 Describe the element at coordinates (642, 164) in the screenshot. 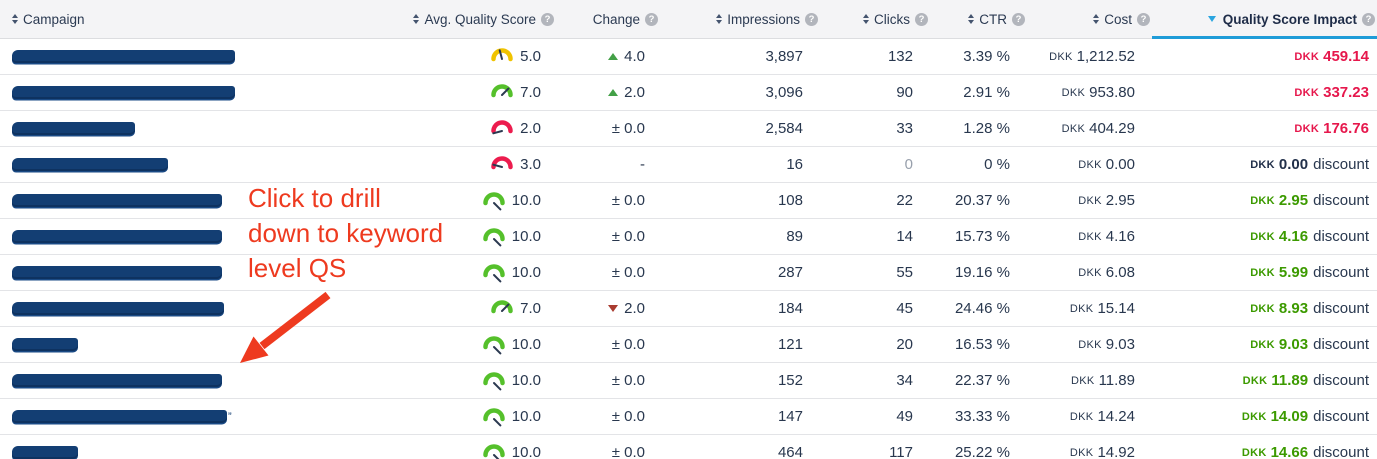

I see `change-value: -` at that location.